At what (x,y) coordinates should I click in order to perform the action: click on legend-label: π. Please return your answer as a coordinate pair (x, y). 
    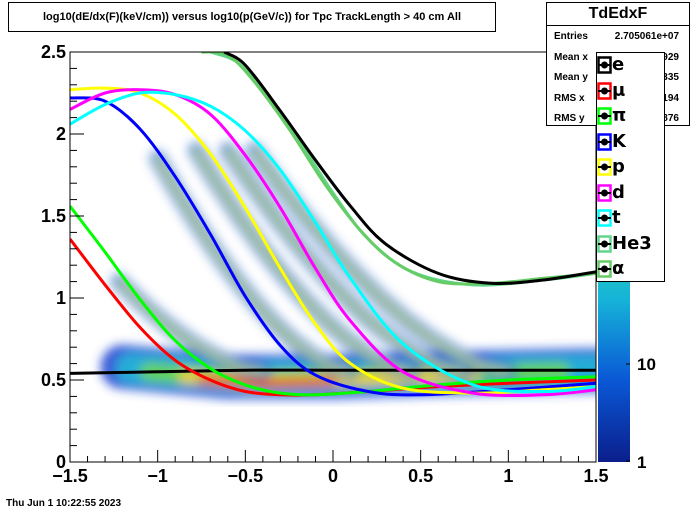
    Looking at the image, I should click on (619, 115).